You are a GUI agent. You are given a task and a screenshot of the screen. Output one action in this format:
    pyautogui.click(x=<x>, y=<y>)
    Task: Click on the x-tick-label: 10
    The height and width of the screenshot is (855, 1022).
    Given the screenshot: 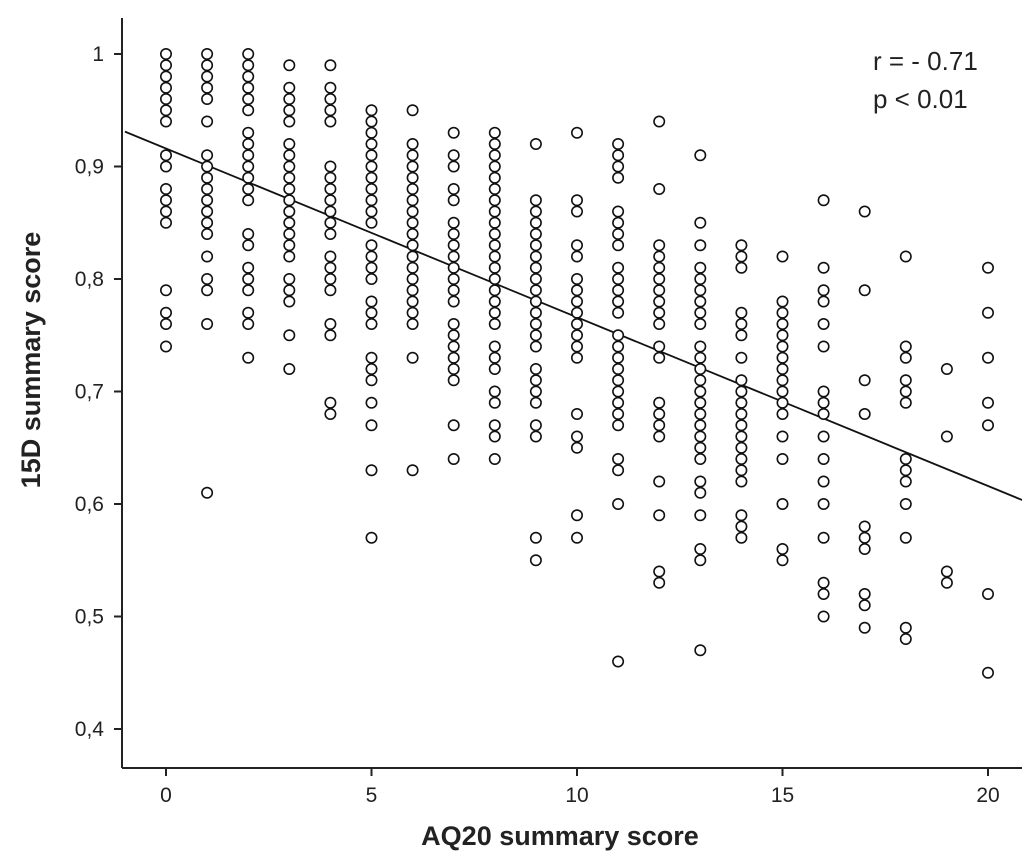 What is the action you would take?
    pyautogui.click(x=576, y=795)
    